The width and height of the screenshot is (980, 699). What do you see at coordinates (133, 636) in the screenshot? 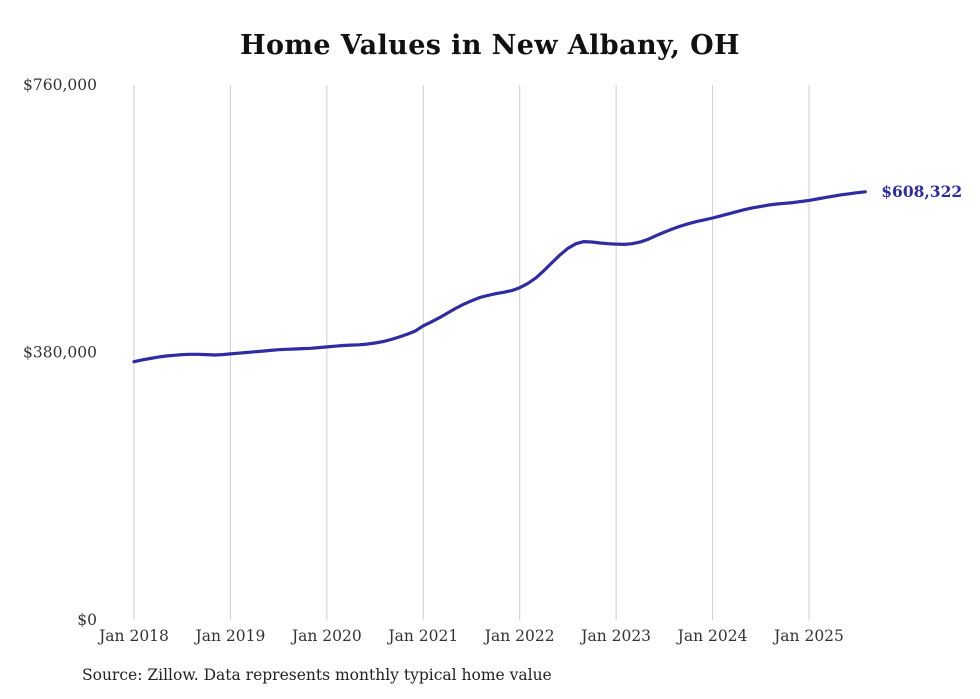
I see `x-tick-label: Jan 2018` at bounding box center [133, 636].